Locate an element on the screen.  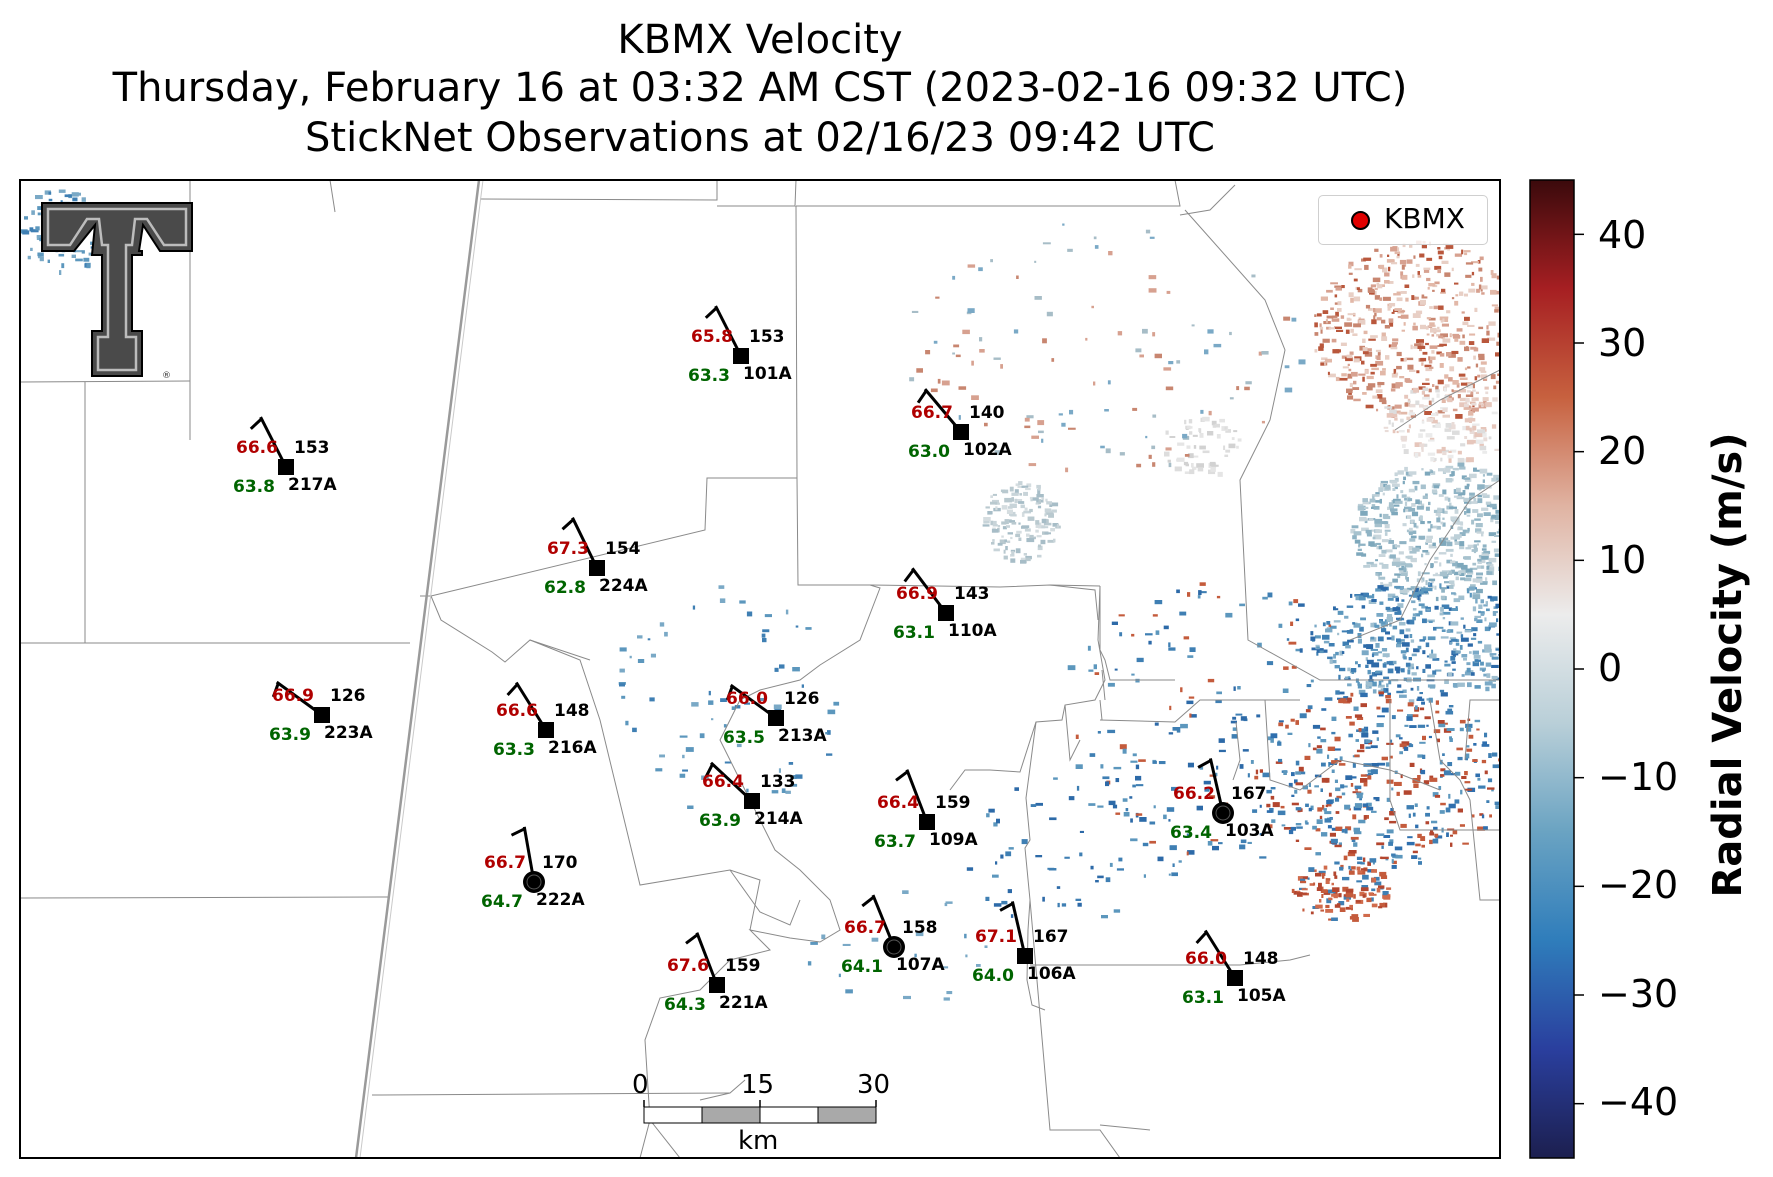
station-id-label: 106A is located at coordinates (1051, 974).